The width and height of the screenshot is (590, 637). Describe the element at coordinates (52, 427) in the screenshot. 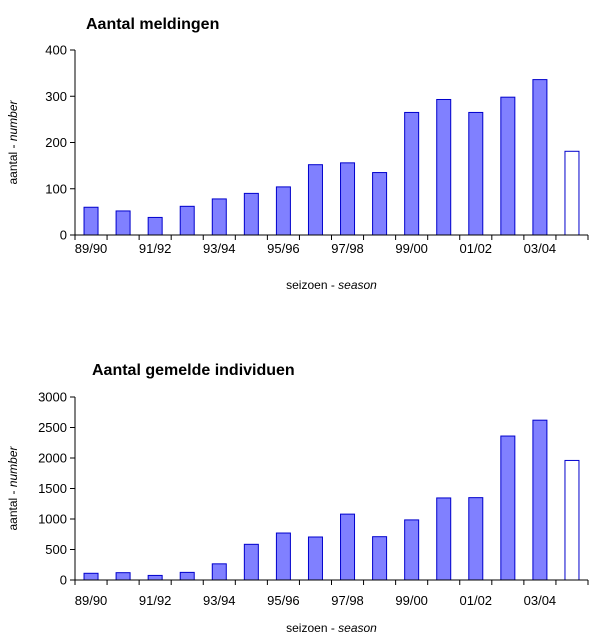

I see `y-tick-label: 2500` at that location.